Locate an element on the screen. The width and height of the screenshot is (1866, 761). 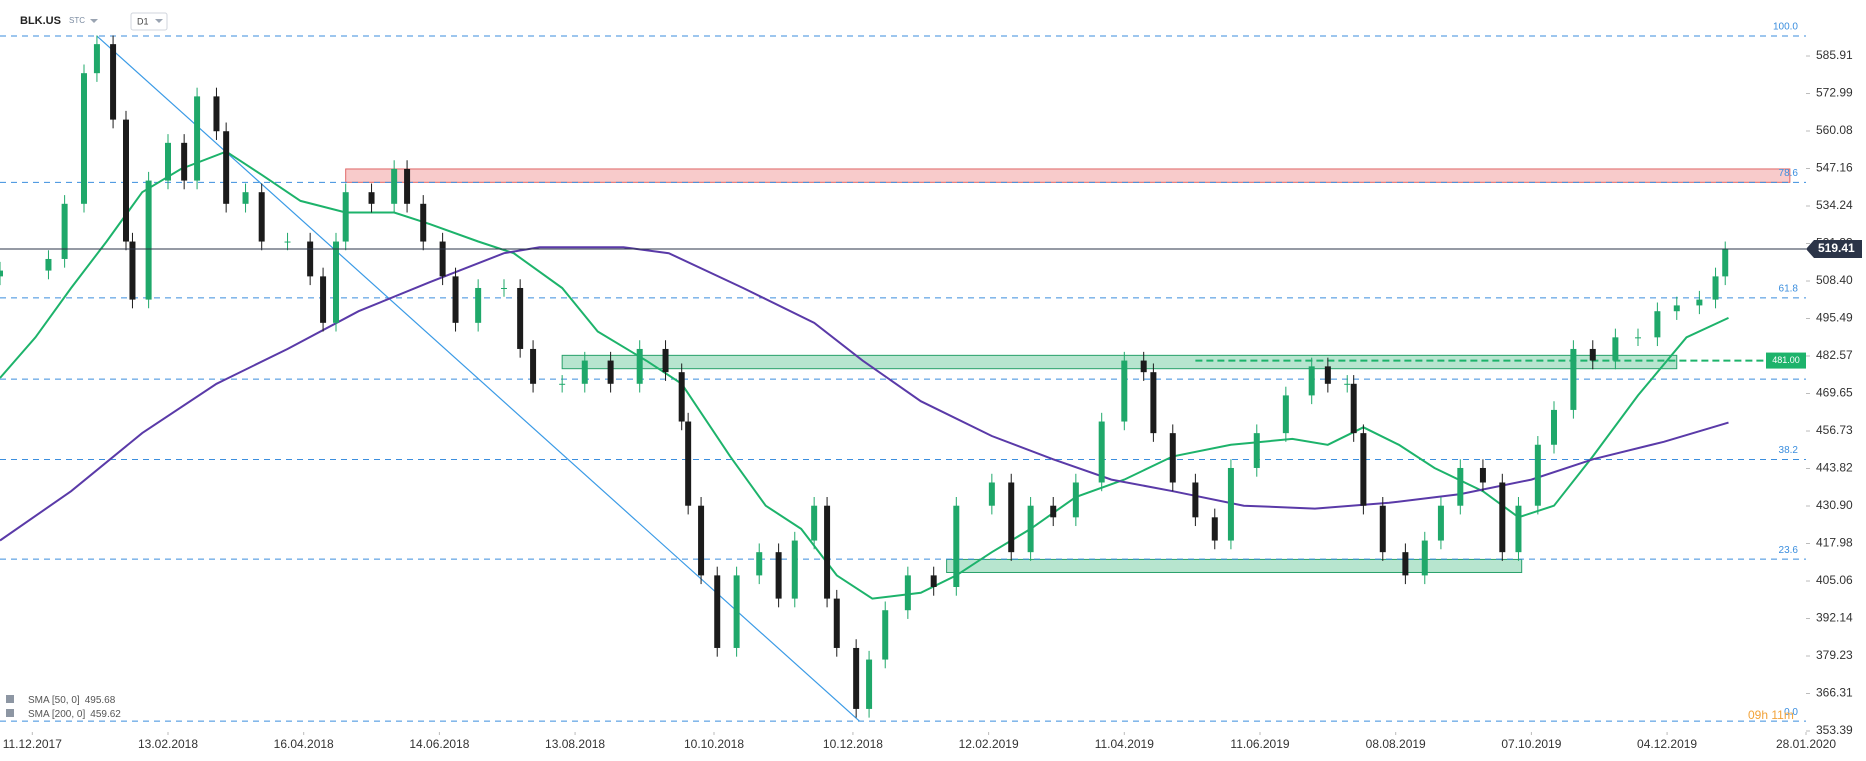
x-tick-label: 11.06.2019 is located at coordinates (1259, 744).